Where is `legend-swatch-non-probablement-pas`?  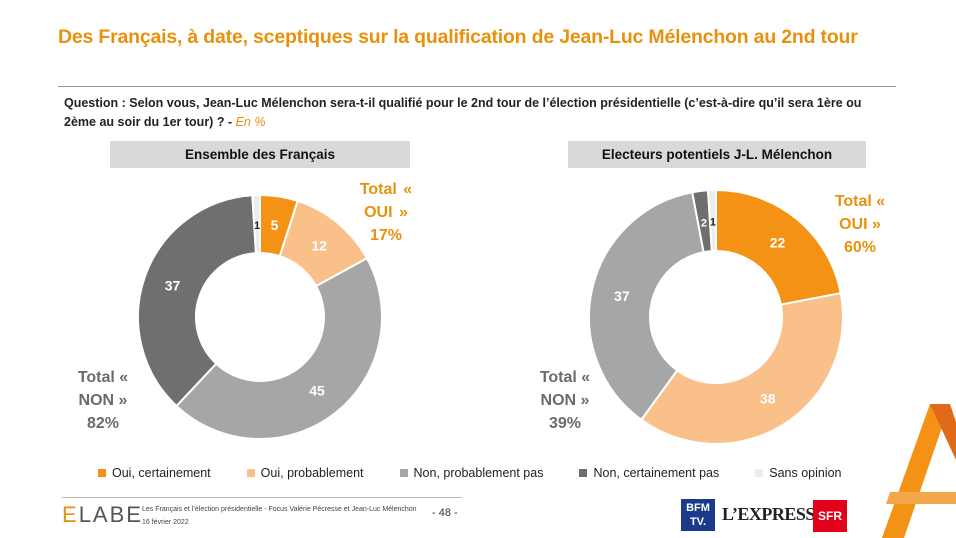 legend-swatch-non-probablement-pas is located at coordinates (403, 473).